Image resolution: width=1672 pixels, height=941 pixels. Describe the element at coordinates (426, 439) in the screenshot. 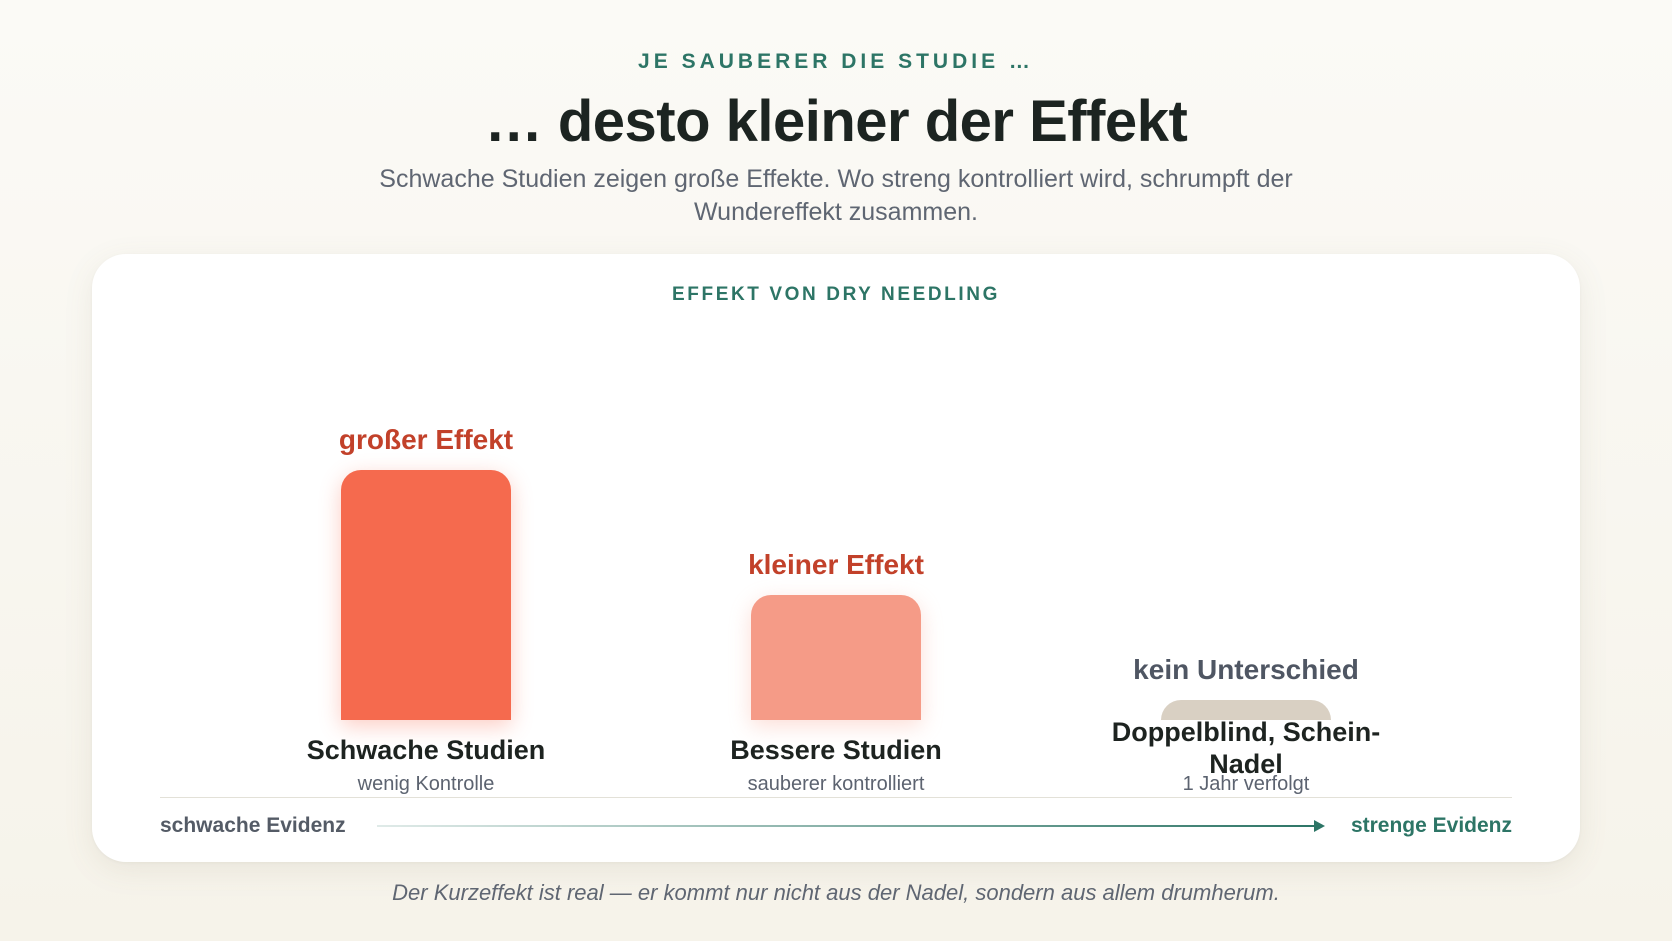

I see `bar-value-label: großer Effekt` at that location.